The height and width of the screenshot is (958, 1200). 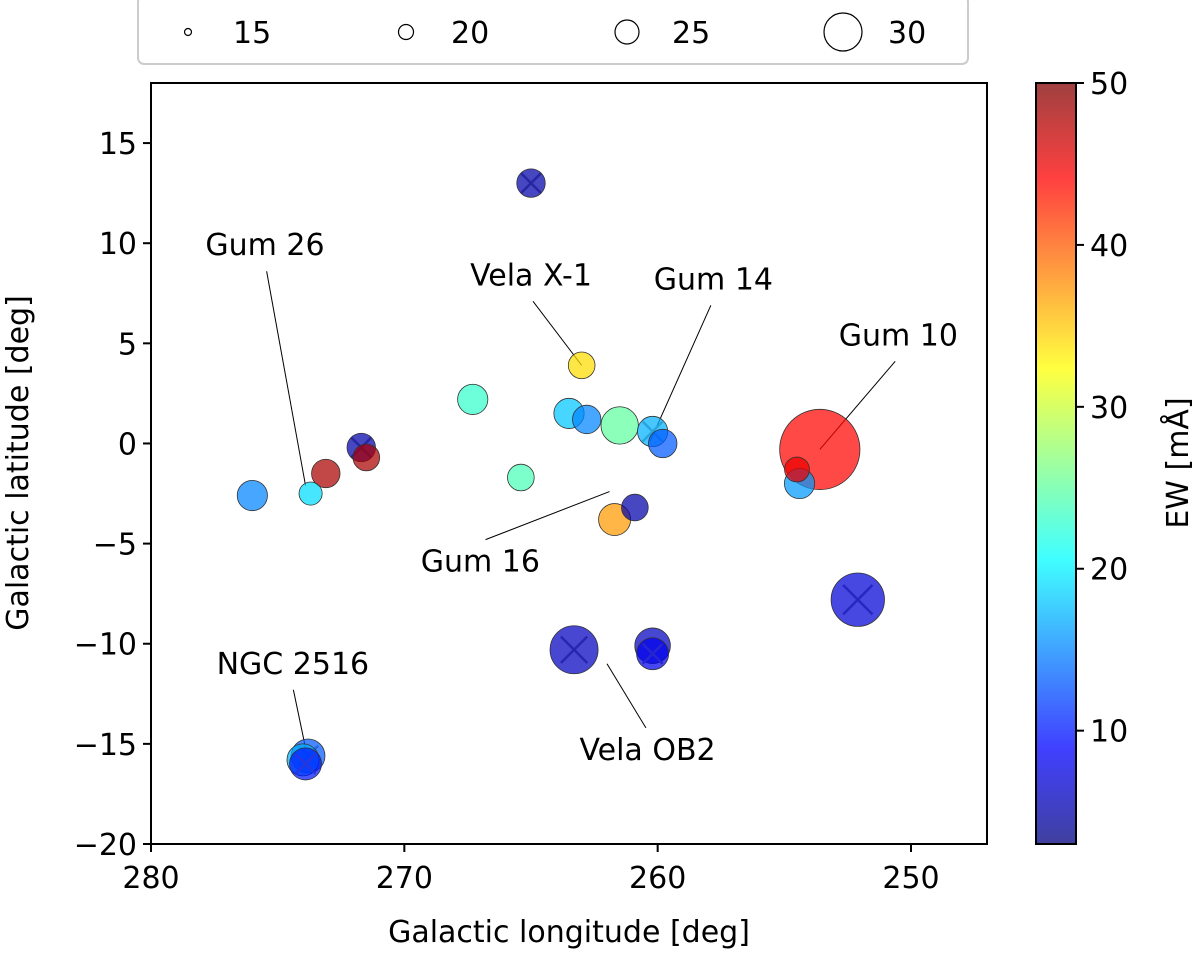 I want to click on y-tick-label: −5, so click(x=115, y=545).